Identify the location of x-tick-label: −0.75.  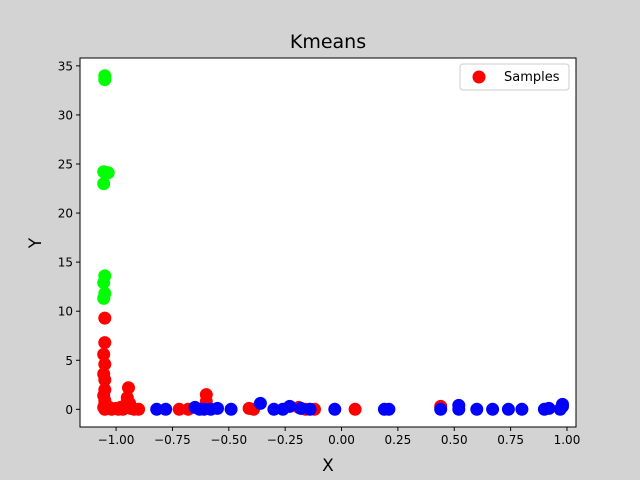
(172, 440).